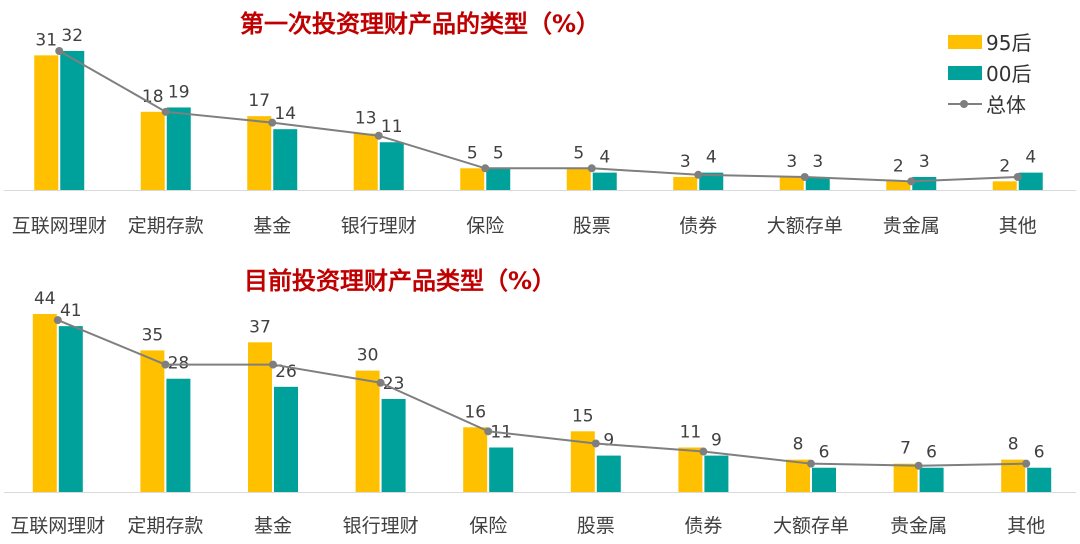 This screenshot has height=544, width=1080. Describe the element at coordinates (392, 127) in the screenshot. I see `chart-1-label-00-3: 11` at that location.